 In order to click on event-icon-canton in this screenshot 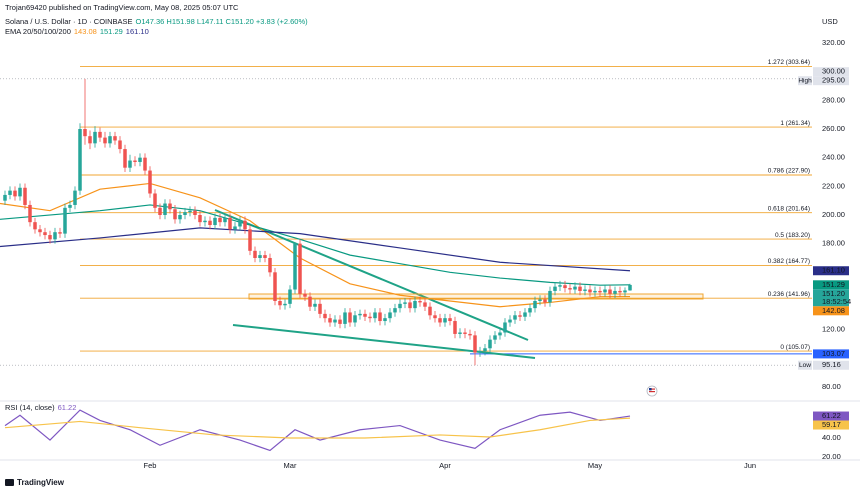, I will do `click(650, 389)`.